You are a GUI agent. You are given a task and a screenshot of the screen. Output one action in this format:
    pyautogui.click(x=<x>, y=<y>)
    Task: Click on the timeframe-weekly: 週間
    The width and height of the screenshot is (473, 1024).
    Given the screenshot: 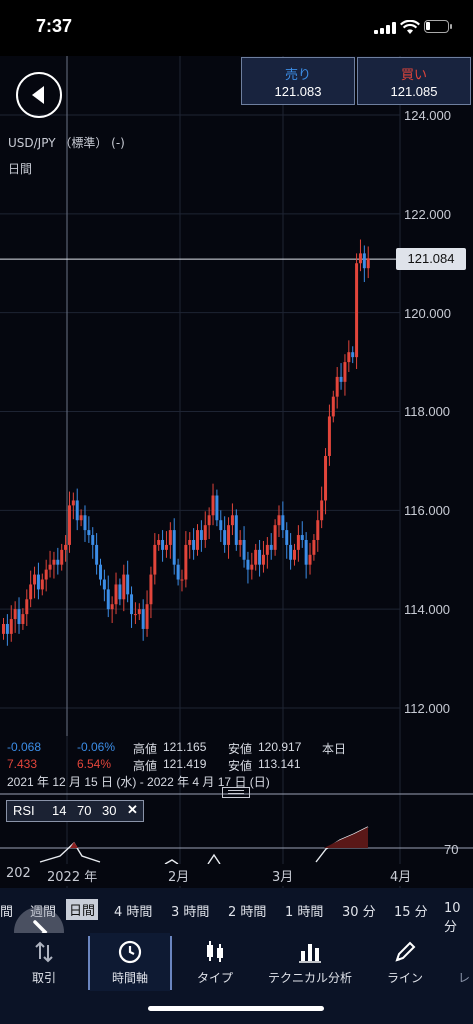 What is the action you would take?
    pyautogui.click(x=43, y=912)
    